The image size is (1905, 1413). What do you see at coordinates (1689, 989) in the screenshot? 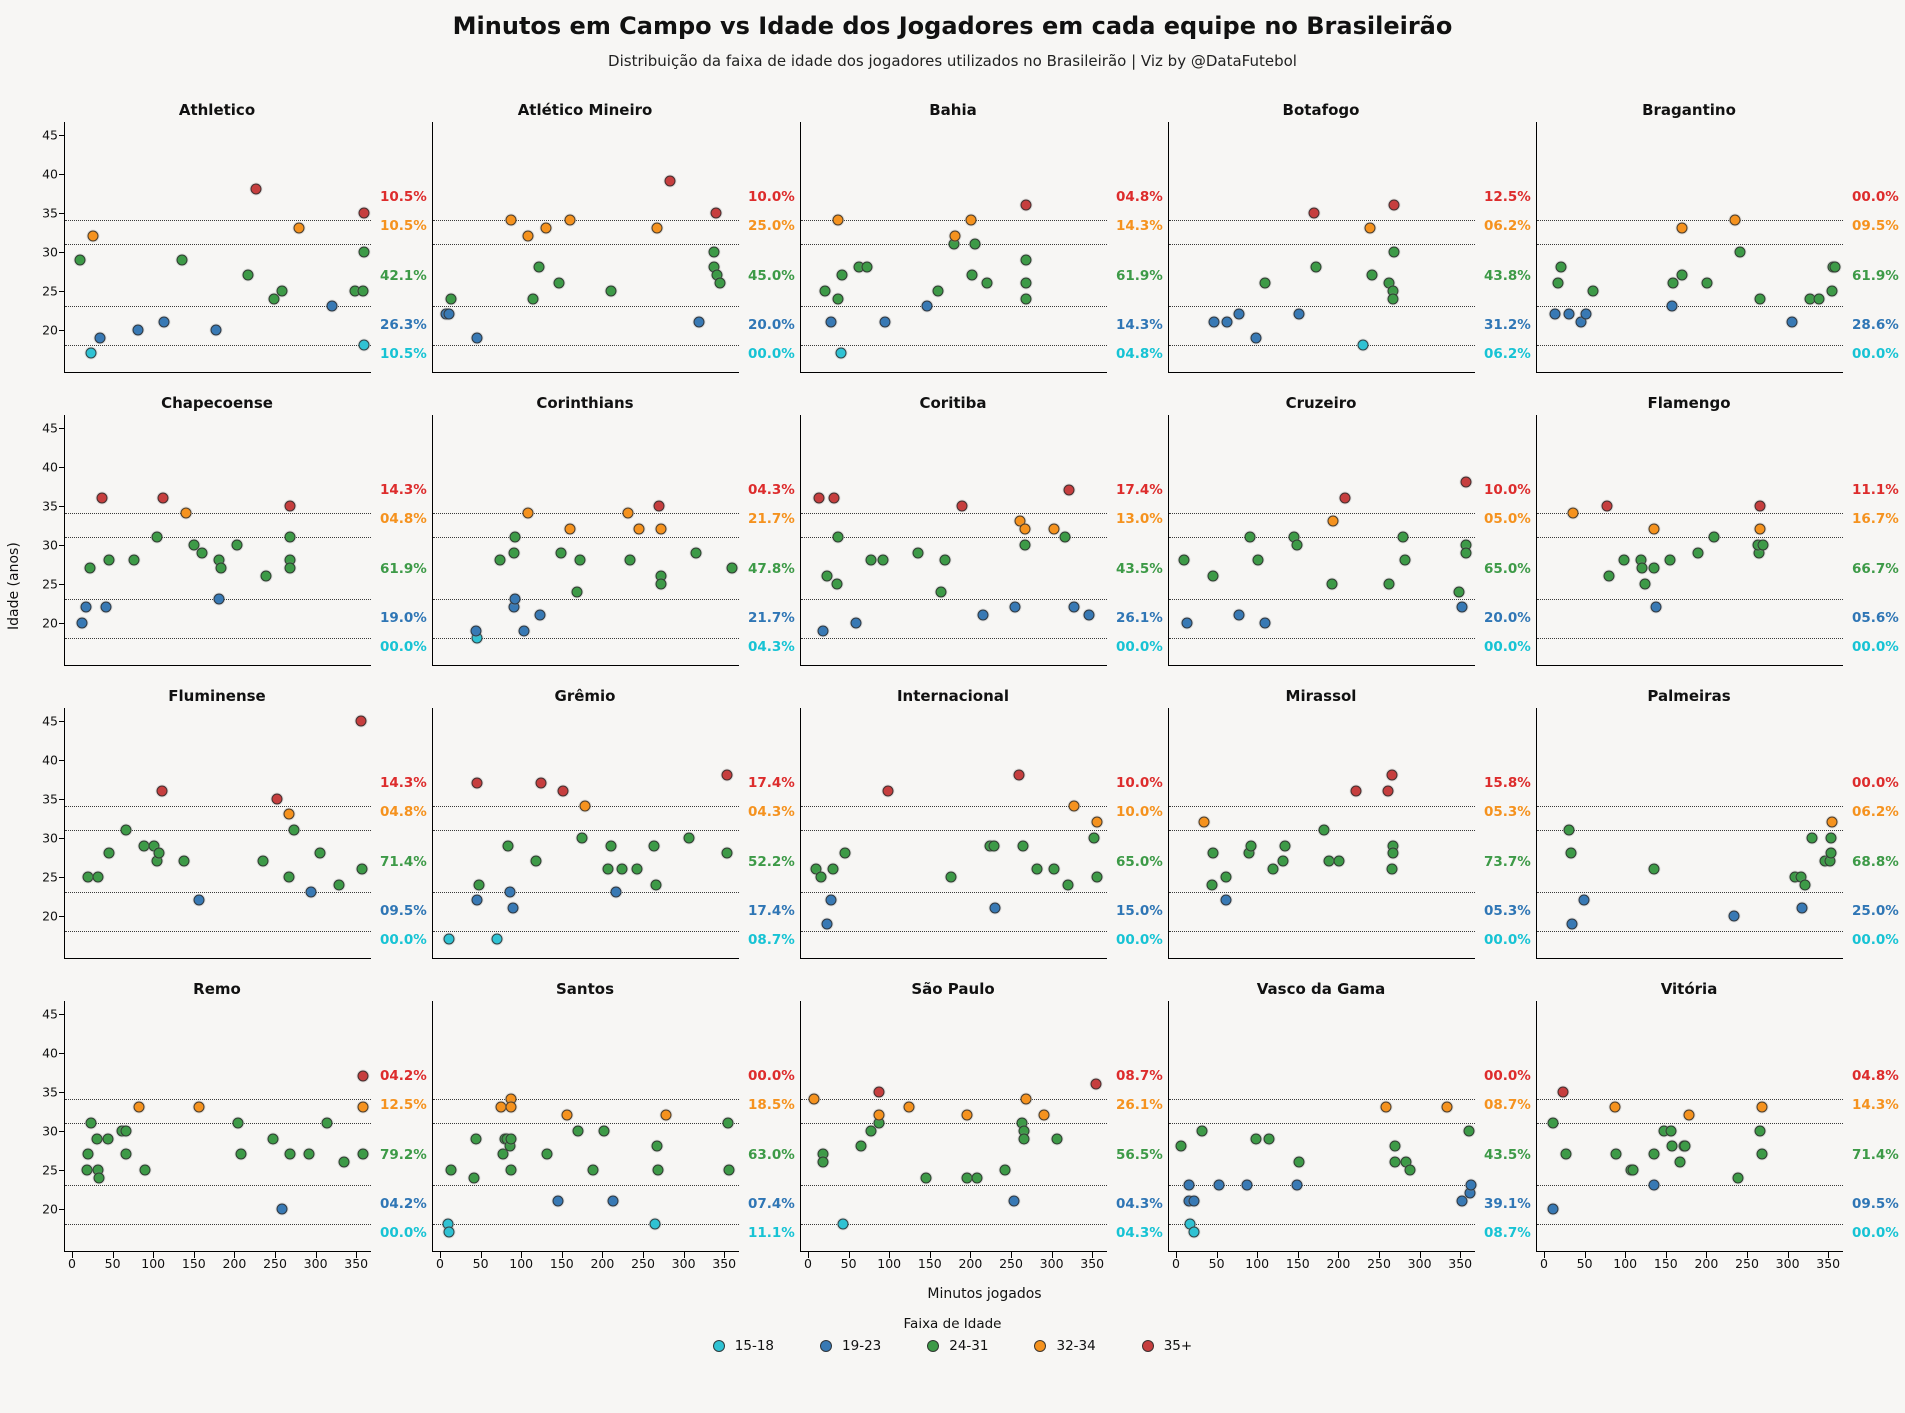
I see `subplot-title: Vitória` at bounding box center [1689, 989].